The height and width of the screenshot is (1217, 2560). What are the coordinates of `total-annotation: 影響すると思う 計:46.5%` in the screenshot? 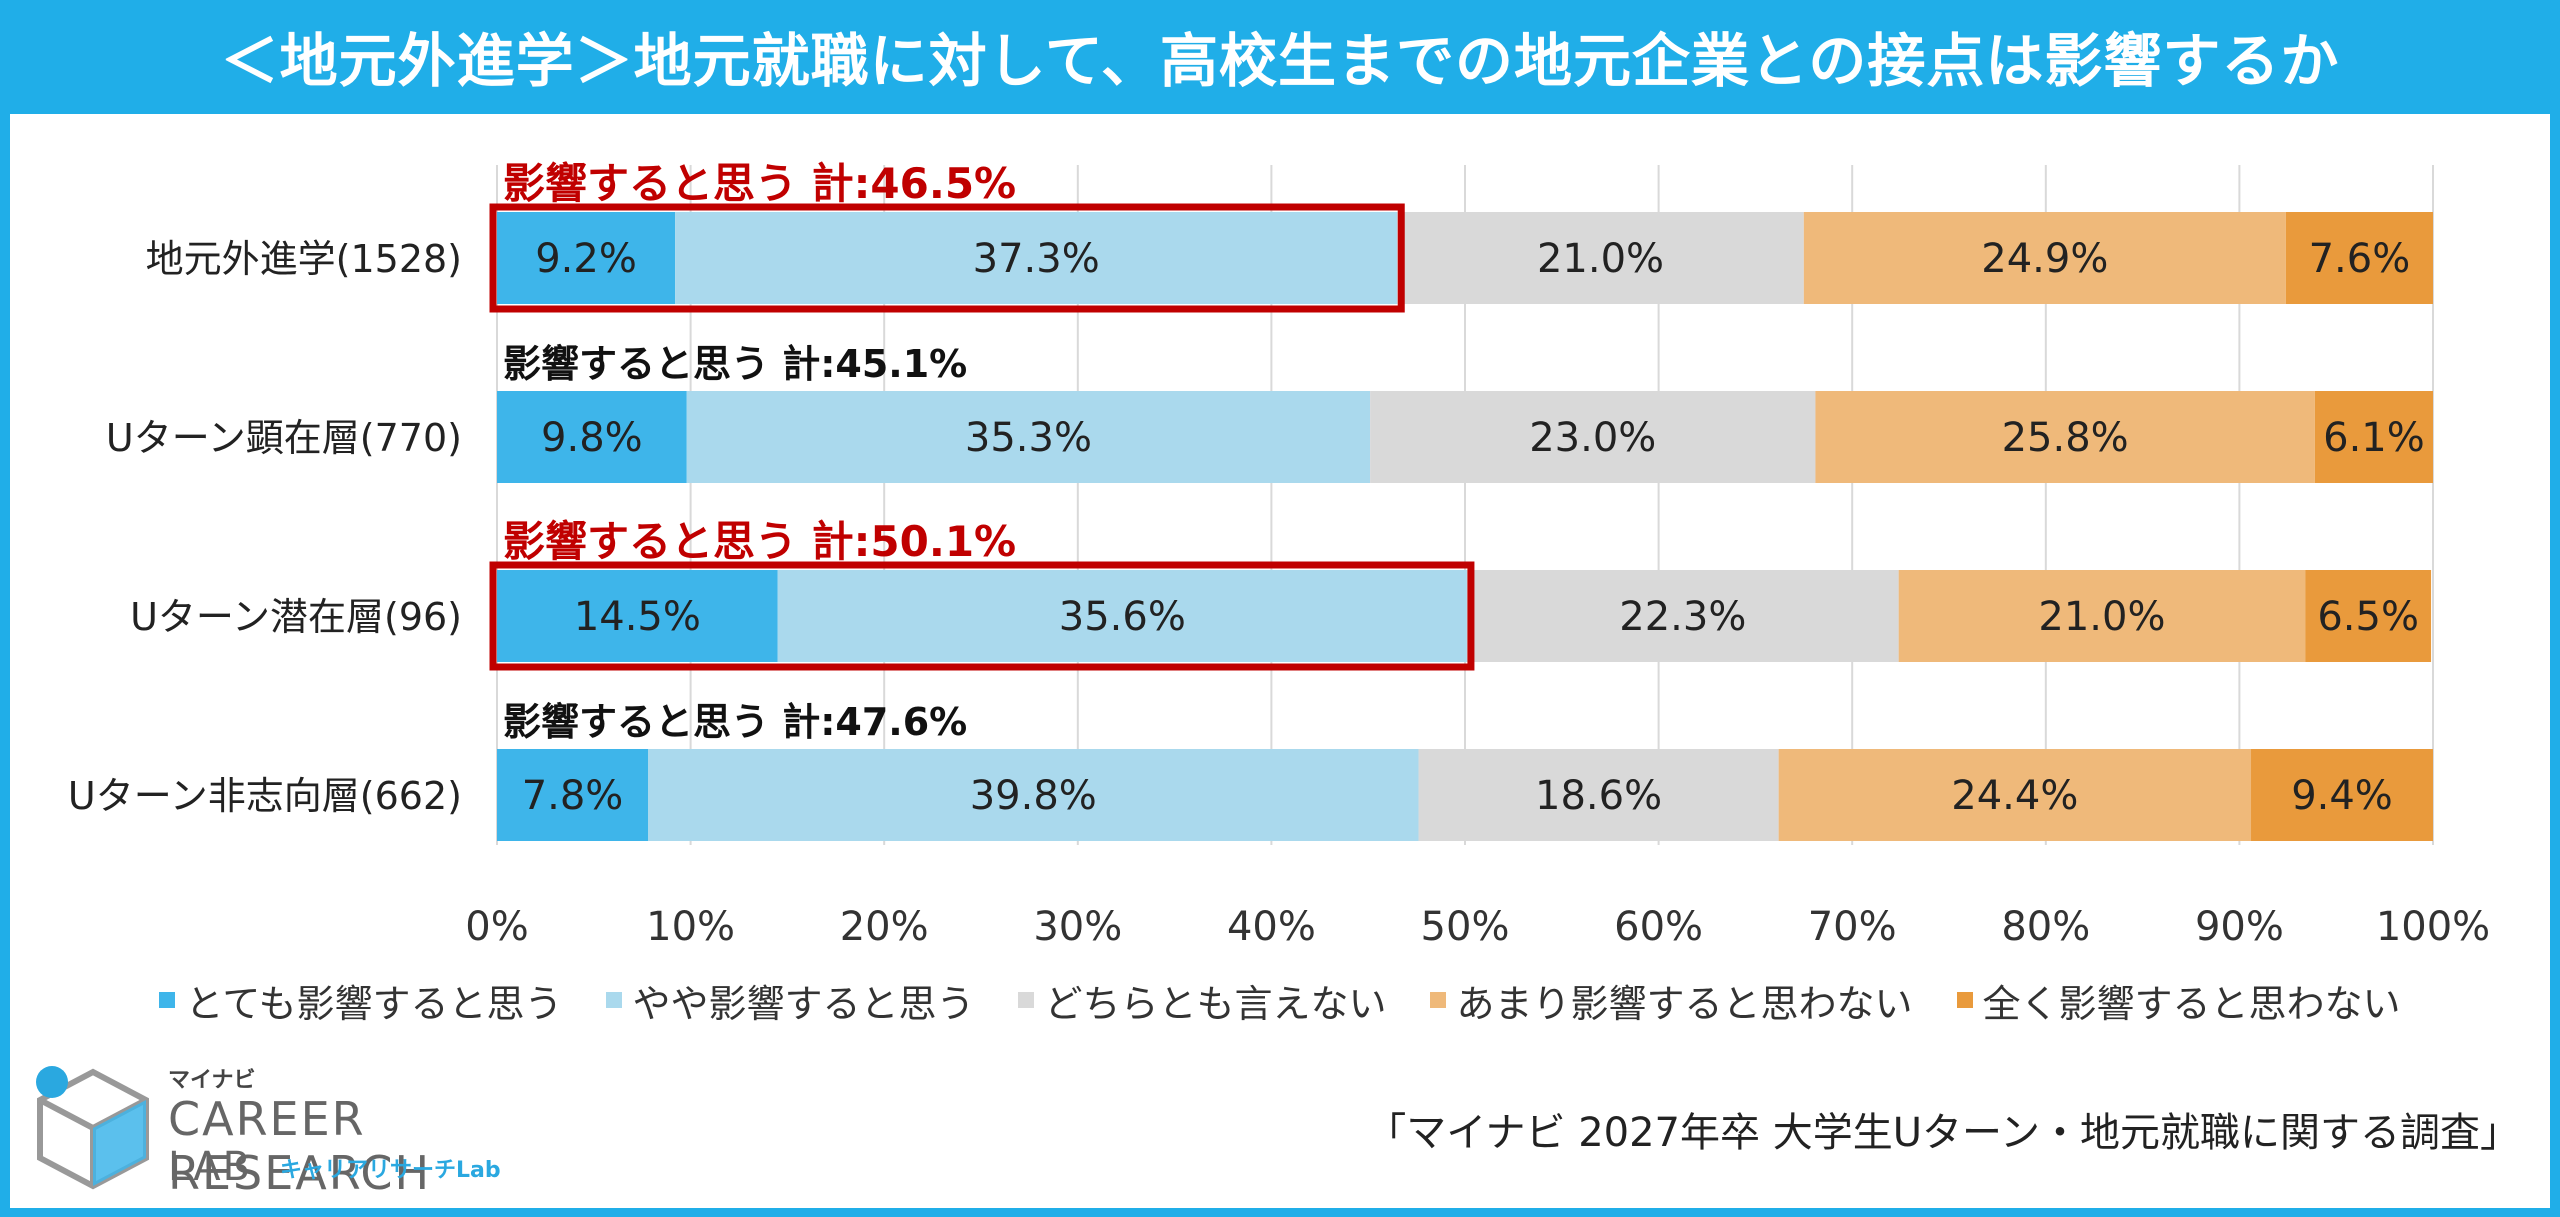 It's located at (759, 183).